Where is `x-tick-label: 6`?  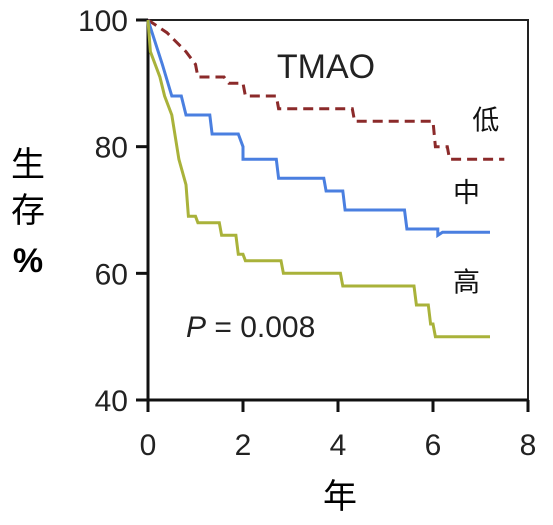
x-tick-label: 6 is located at coordinates (433, 445).